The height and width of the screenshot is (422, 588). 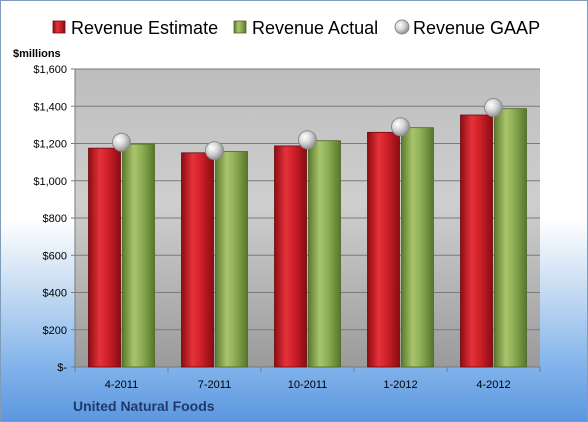 What do you see at coordinates (144, 406) in the screenshot?
I see `company-name: United Natural Foods` at bounding box center [144, 406].